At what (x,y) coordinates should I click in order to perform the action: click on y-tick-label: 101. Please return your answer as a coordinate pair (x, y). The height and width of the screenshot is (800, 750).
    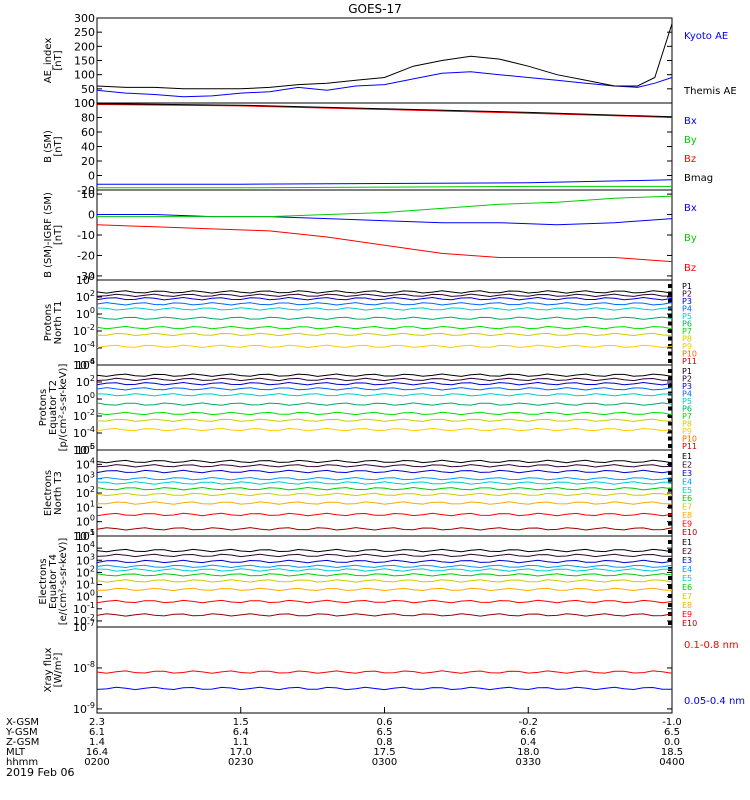
    Looking at the image, I should click on (85, 506).